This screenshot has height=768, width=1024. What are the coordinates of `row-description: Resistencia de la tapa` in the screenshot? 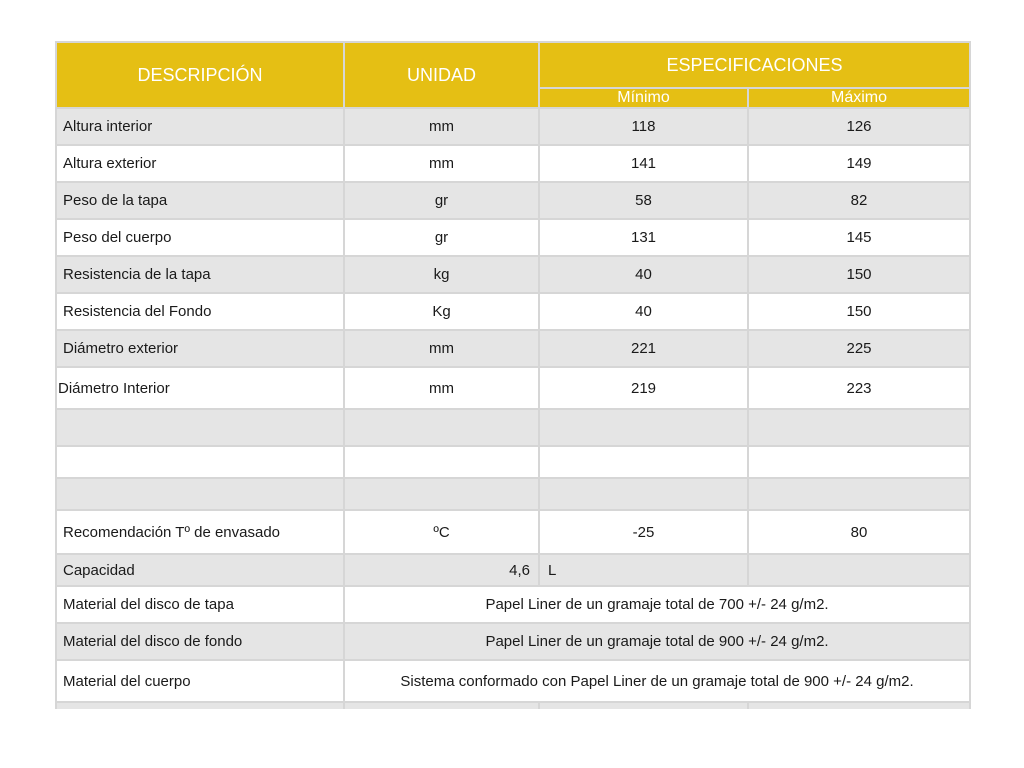 It's located at (200, 274).